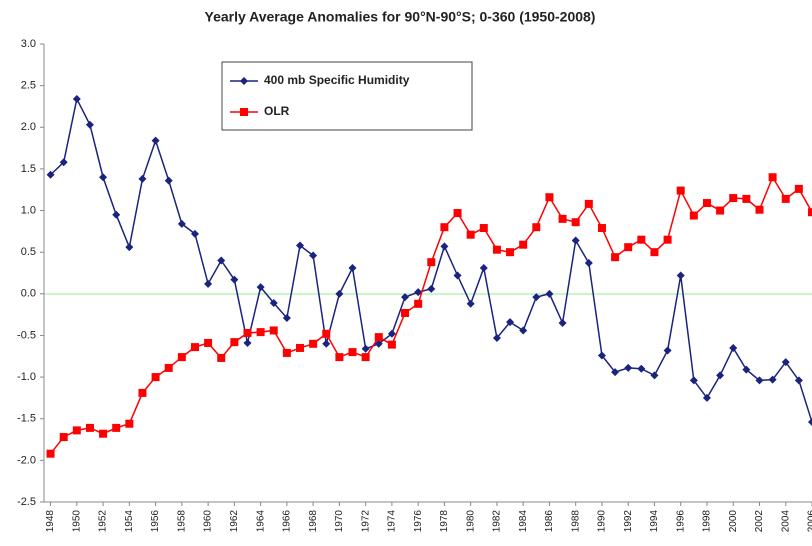  Describe the element at coordinates (287, 521) in the screenshot. I see `x-tick-label: 1966` at that location.